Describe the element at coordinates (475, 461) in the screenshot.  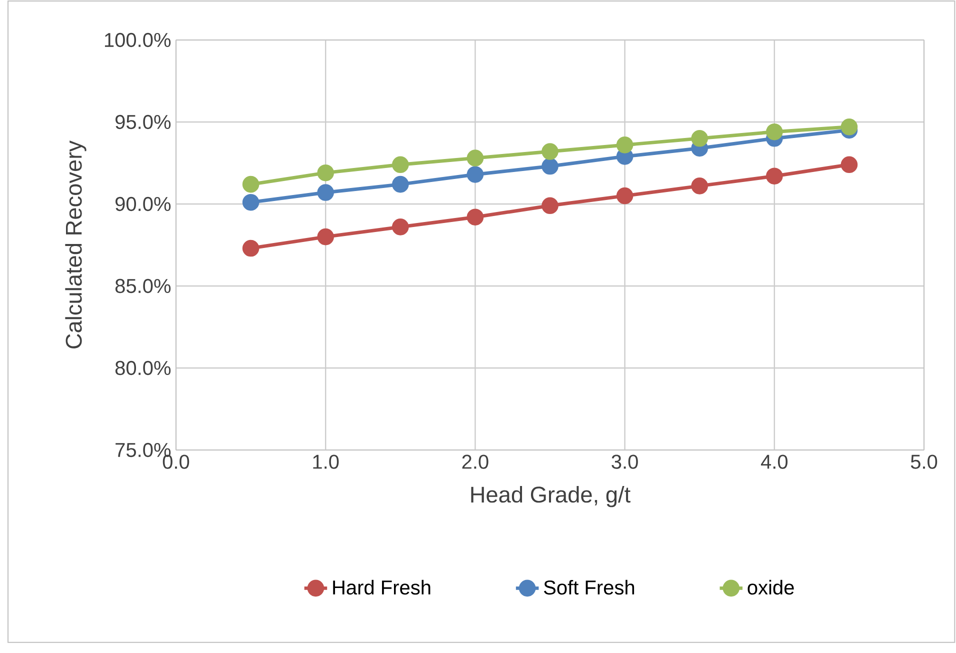
I see `x-tick-label: 2.0` at that location.